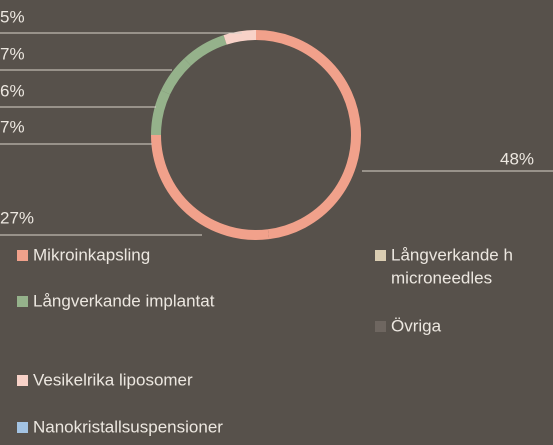 This screenshot has width=553, height=445. Describe the element at coordinates (124, 300) in the screenshot. I see `legend-label: Långverkande implantat` at that location.